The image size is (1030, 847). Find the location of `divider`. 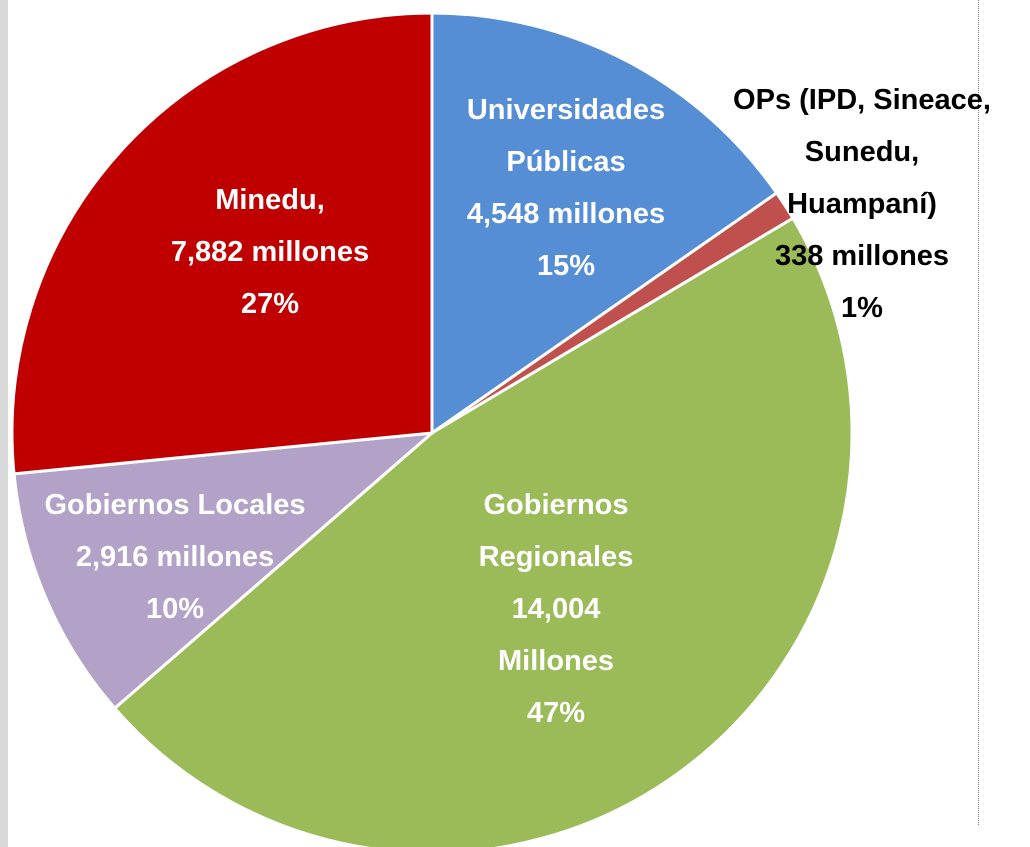

divider is located at coordinates (978, 412).